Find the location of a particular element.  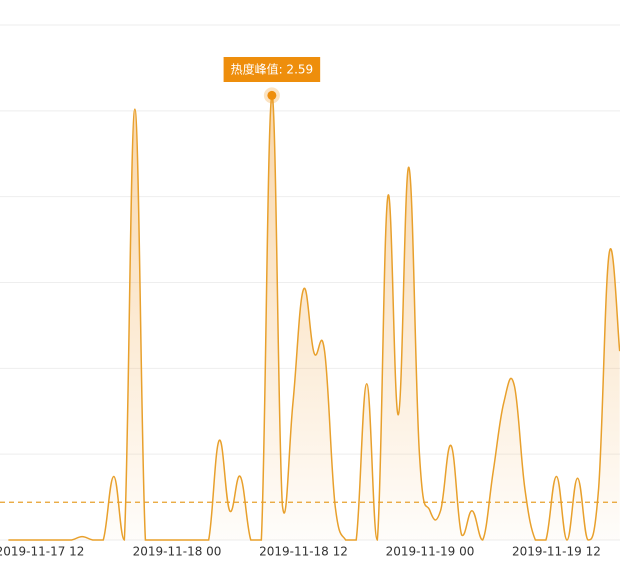

peak-tooltip: 热度峰值: 2.59 is located at coordinates (272, 69).